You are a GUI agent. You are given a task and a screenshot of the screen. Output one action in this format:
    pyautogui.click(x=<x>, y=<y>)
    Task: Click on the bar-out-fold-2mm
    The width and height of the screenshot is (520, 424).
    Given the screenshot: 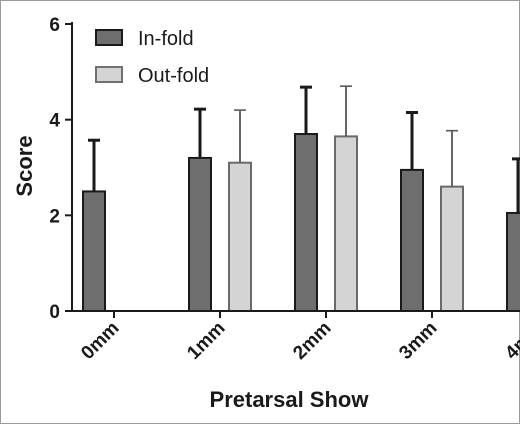 What is the action you would take?
    pyautogui.click(x=346, y=223)
    